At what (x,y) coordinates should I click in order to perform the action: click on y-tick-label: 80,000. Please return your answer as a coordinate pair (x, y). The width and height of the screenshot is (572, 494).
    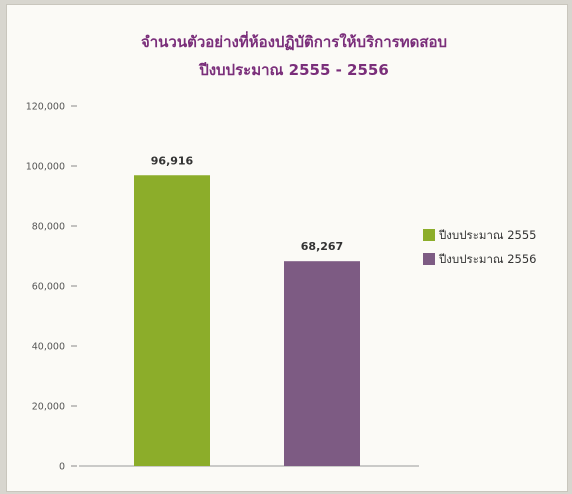
    Looking at the image, I should click on (48, 227).